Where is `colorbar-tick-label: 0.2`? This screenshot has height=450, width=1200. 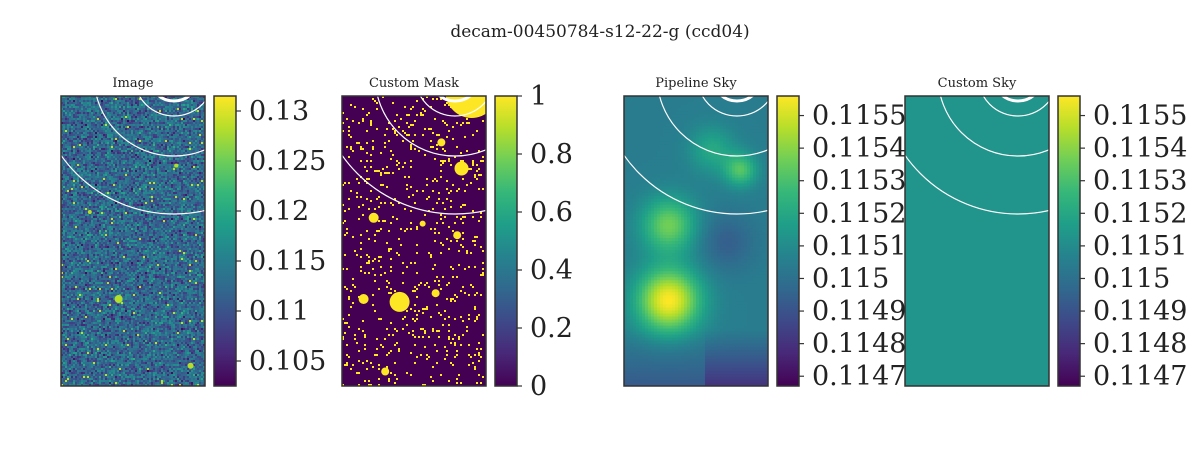
colorbar-tick-label: 0.2 is located at coordinates (551, 328).